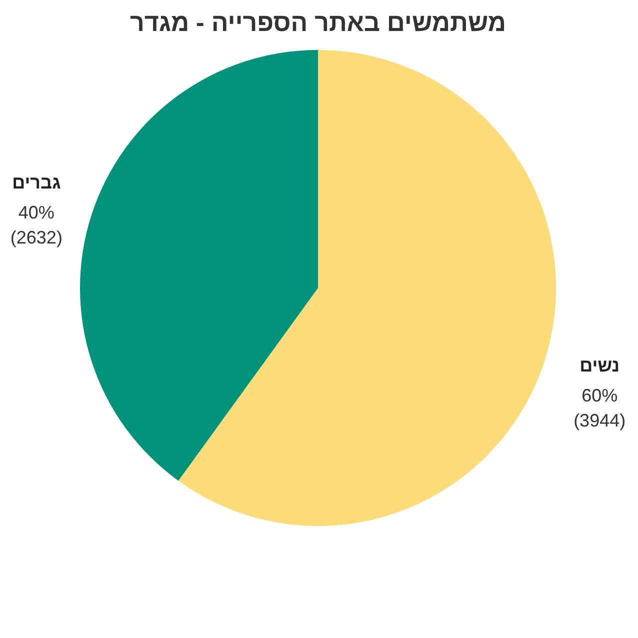 Image resolution: width=638 pixels, height=638 pixels. I want to click on data-label: 60% (3944), so click(600, 407).